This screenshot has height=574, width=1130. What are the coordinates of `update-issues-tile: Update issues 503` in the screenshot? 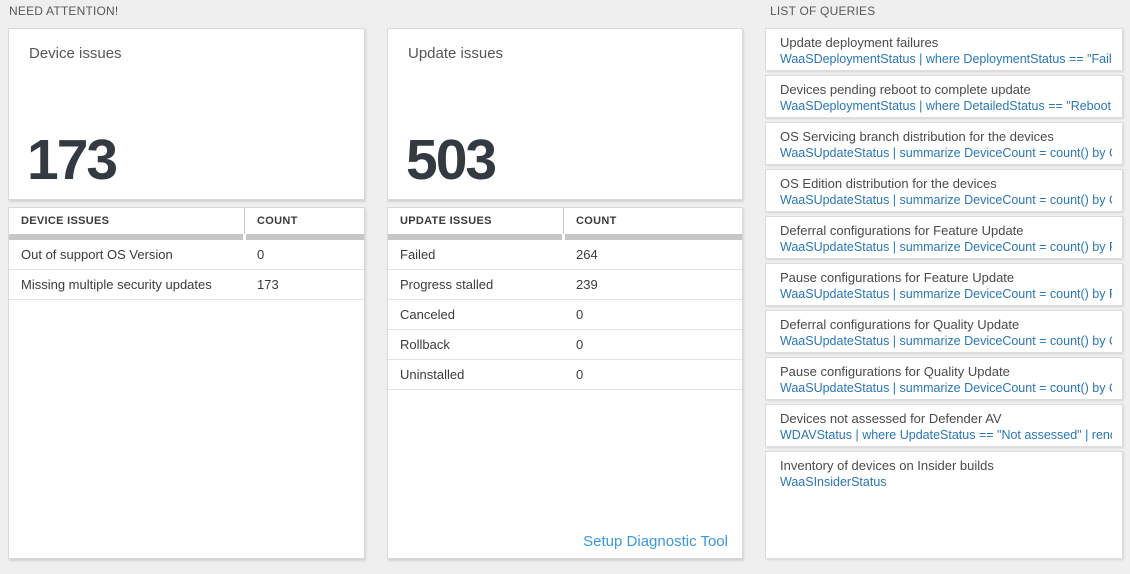 It's located at (565, 114).